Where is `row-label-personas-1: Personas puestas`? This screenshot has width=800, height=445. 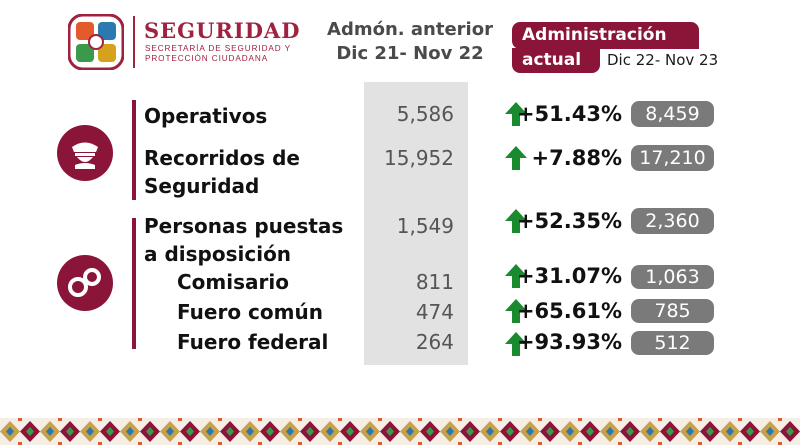
row-label-personas-1: Personas puestas is located at coordinates (244, 226).